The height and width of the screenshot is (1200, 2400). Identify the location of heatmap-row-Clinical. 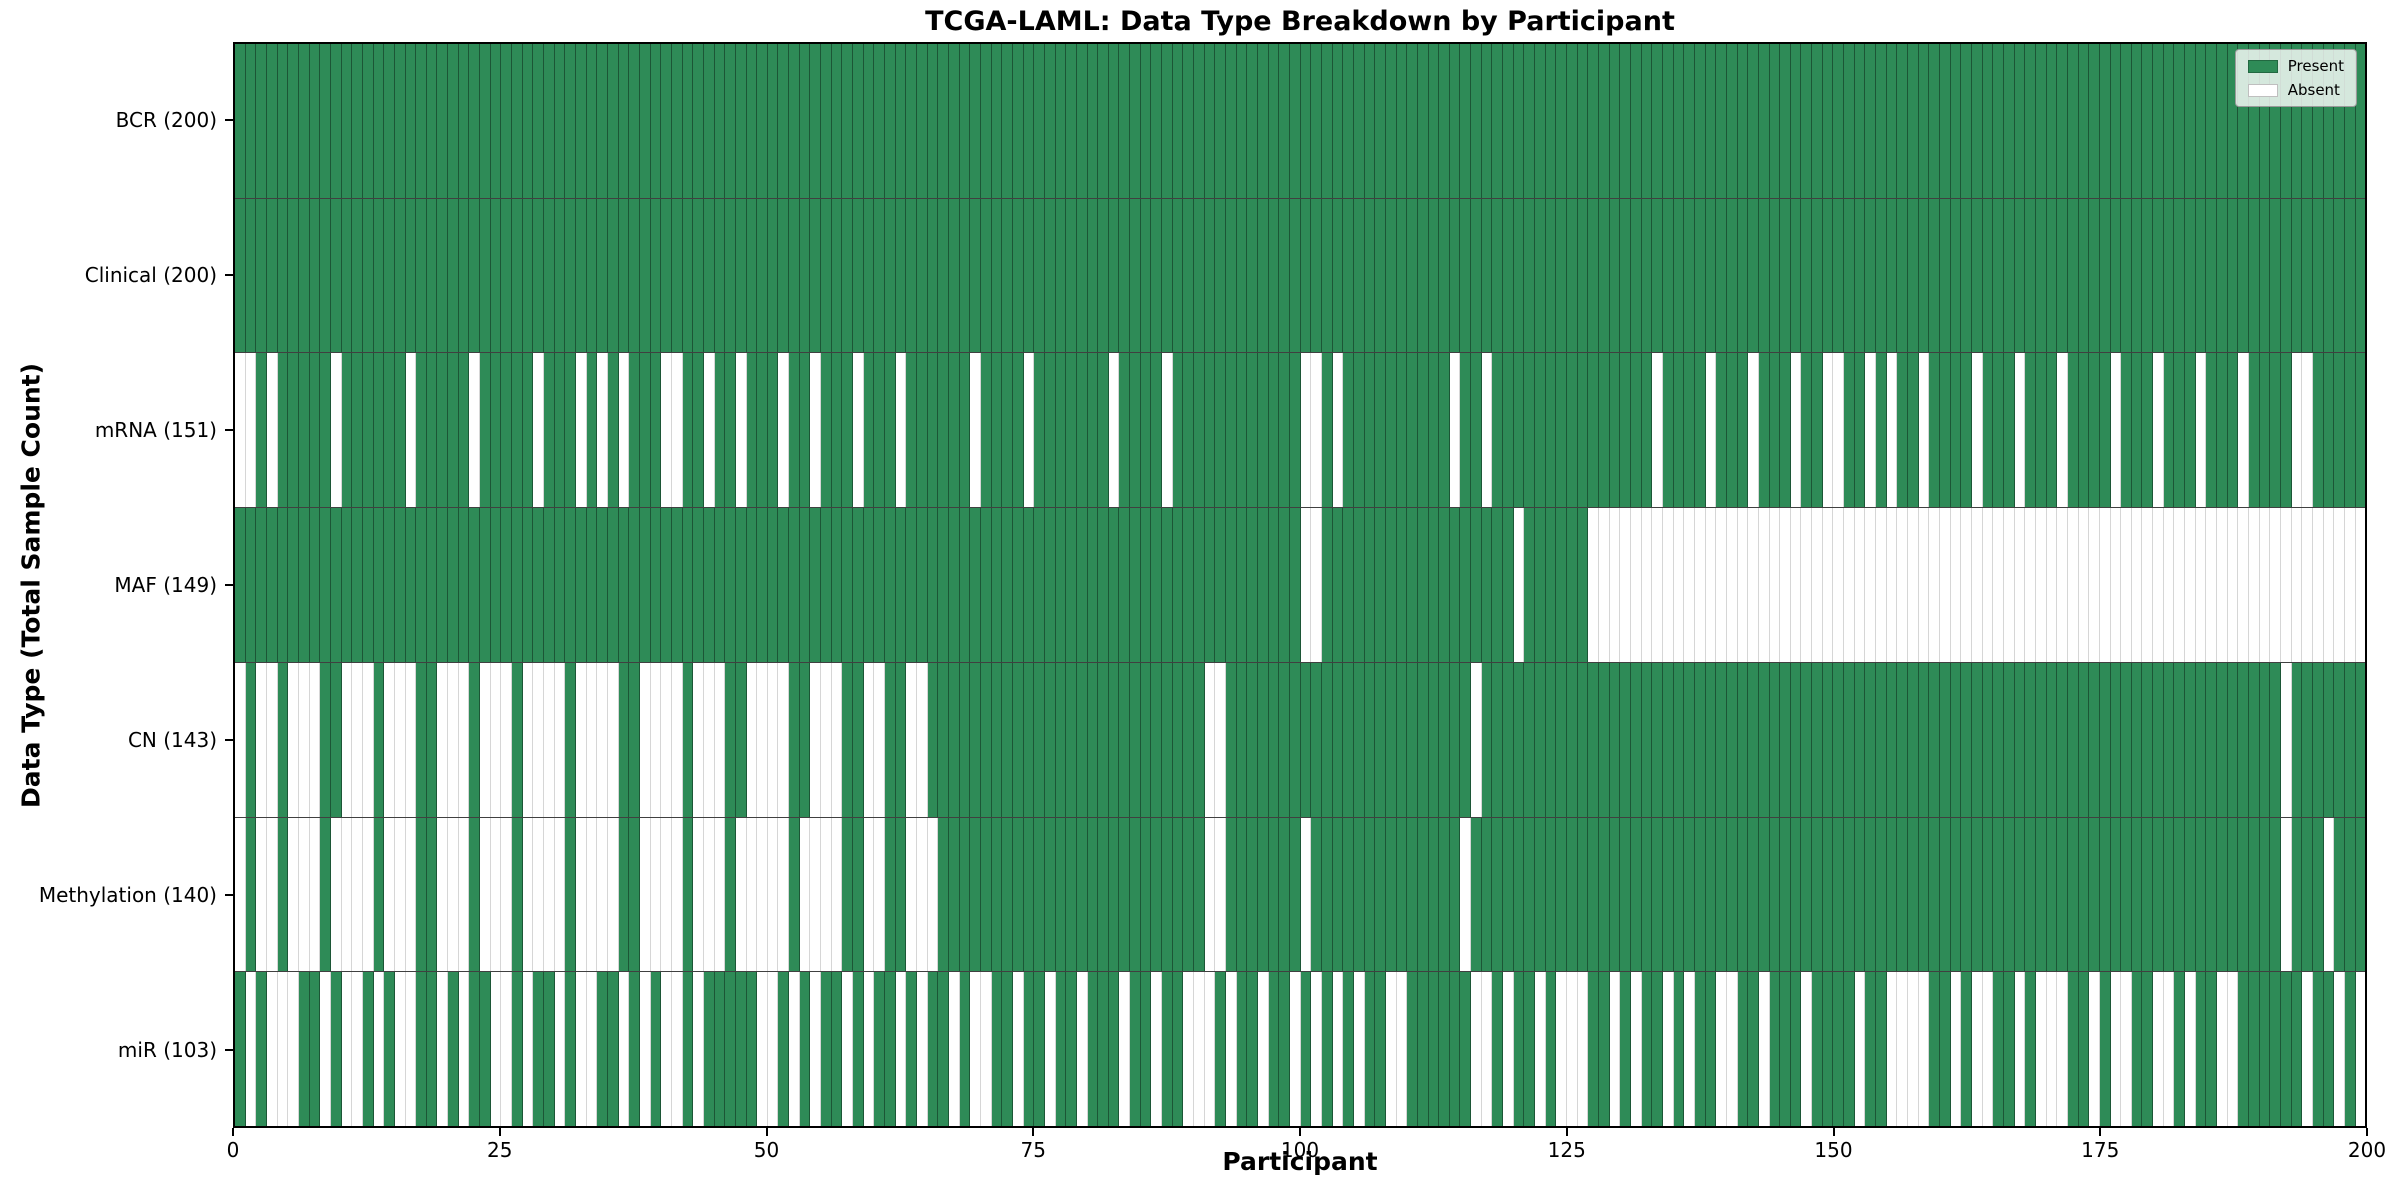
(1300, 276).